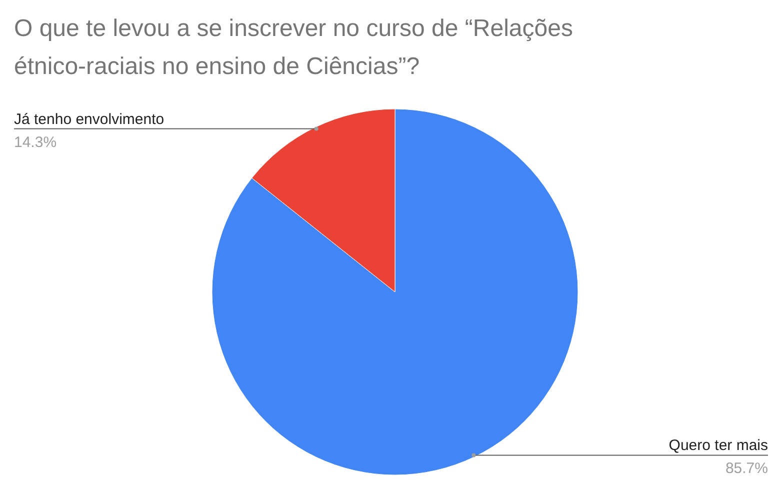  Describe the element at coordinates (746, 469) in the screenshot. I see `data-label: 85.7%` at that location.